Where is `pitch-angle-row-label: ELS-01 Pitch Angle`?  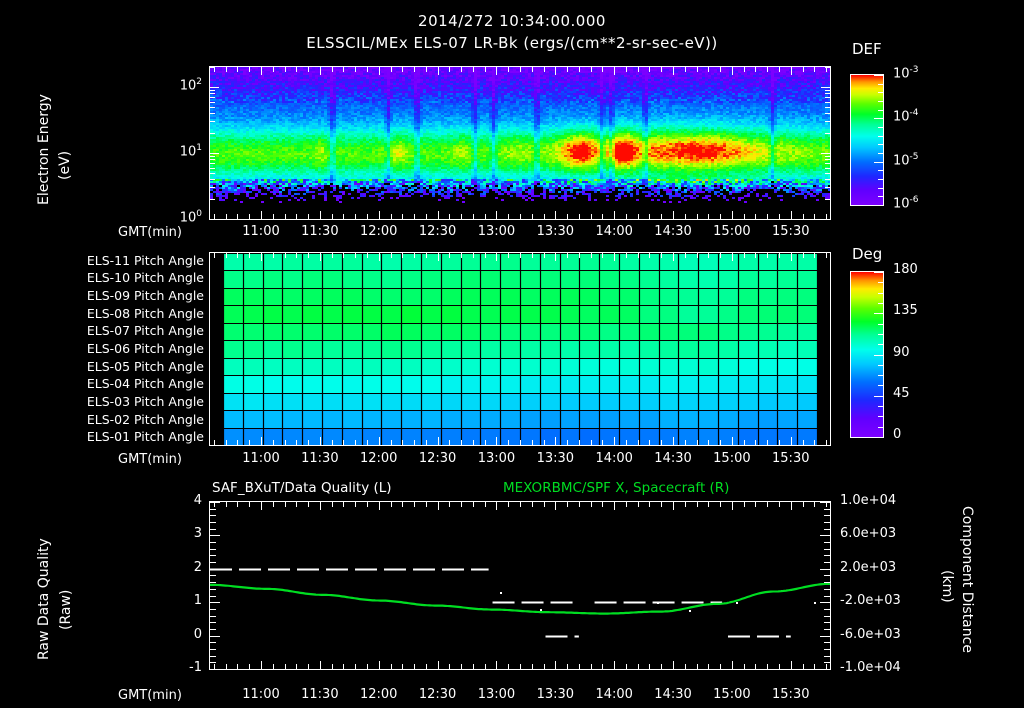 pitch-angle-row-label: ELS-01 Pitch Angle is located at coordinates (145, 437).